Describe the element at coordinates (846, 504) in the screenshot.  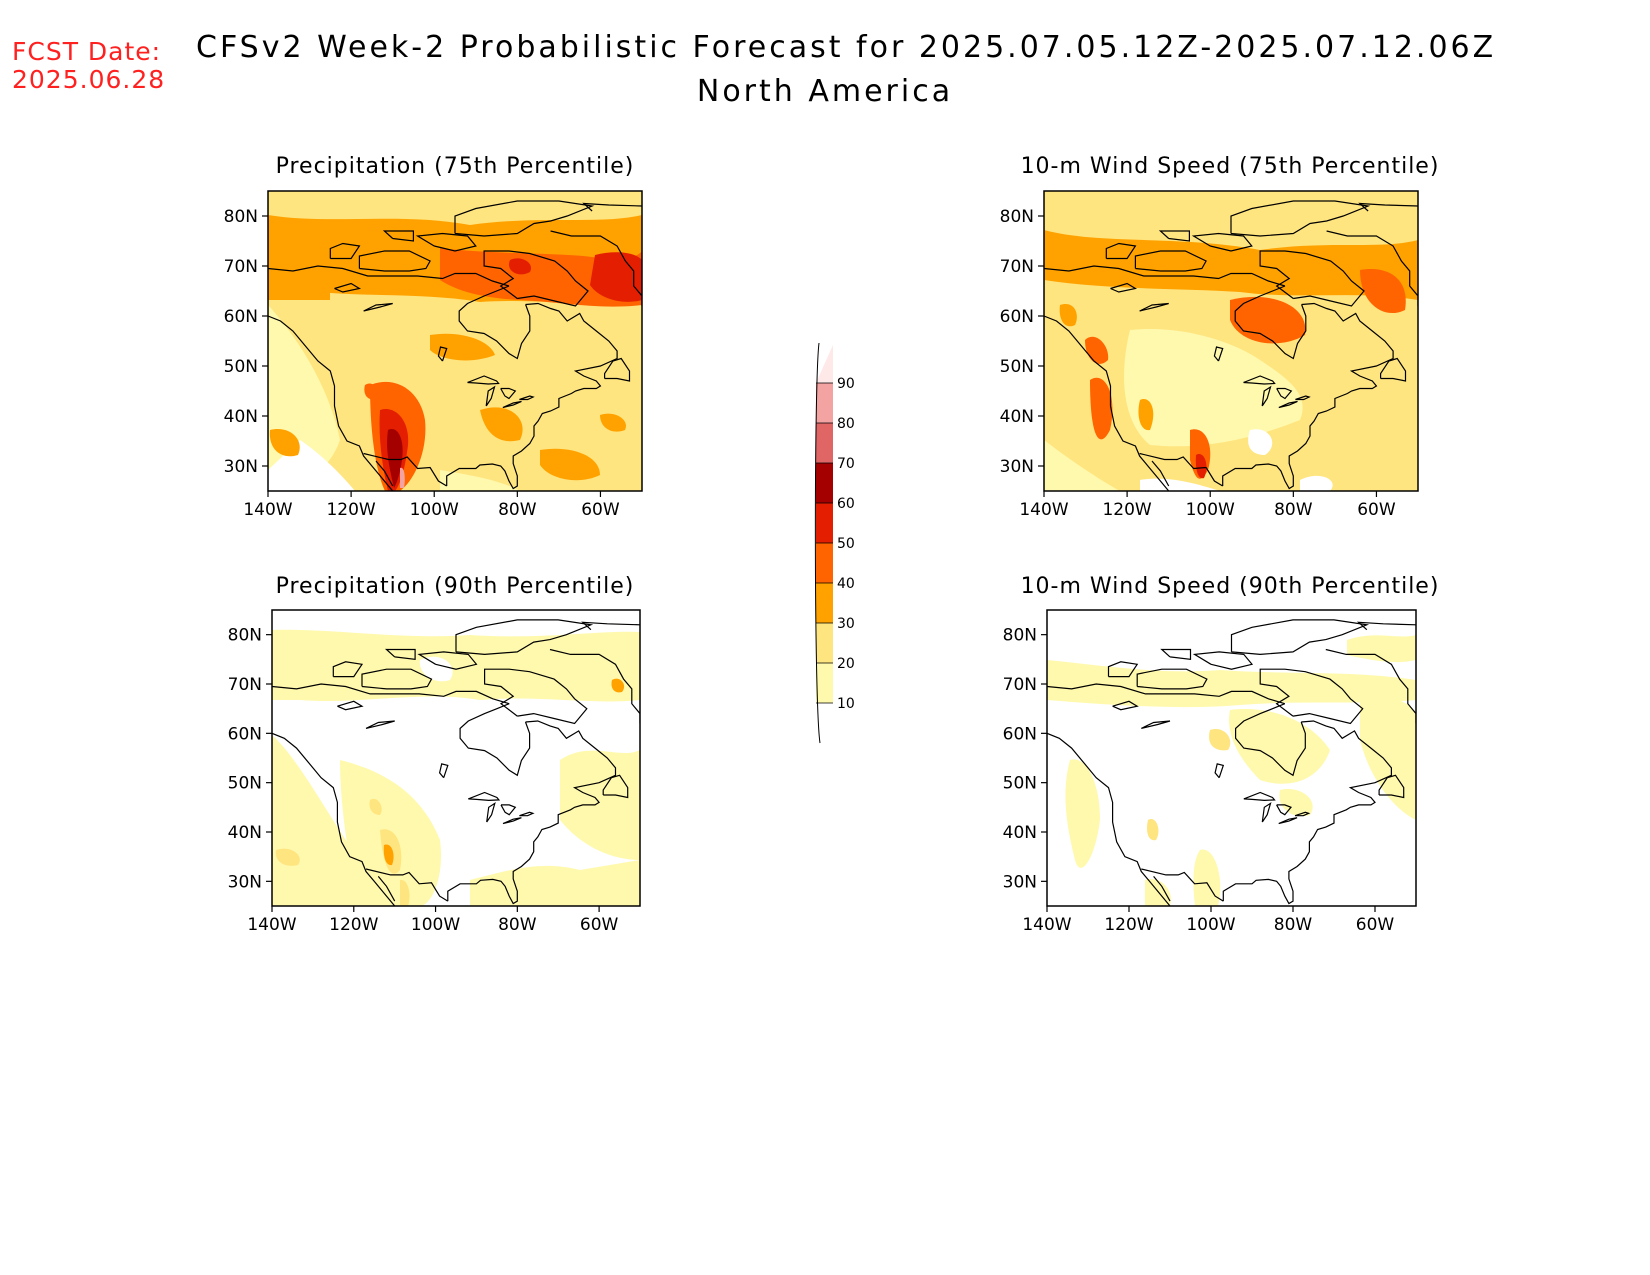
I see `colorbar-label: 60` at that location.